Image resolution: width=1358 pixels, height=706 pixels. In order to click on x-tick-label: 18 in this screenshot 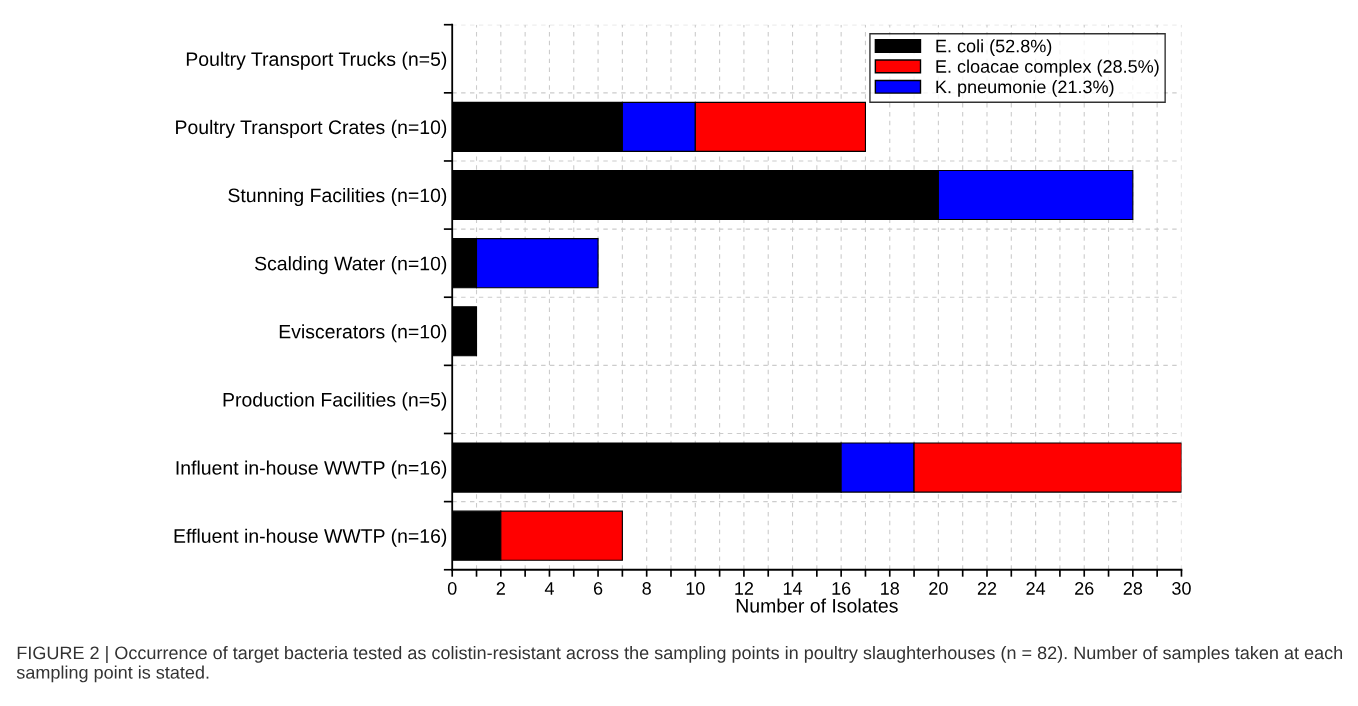, I will do `click(890, 588)`.